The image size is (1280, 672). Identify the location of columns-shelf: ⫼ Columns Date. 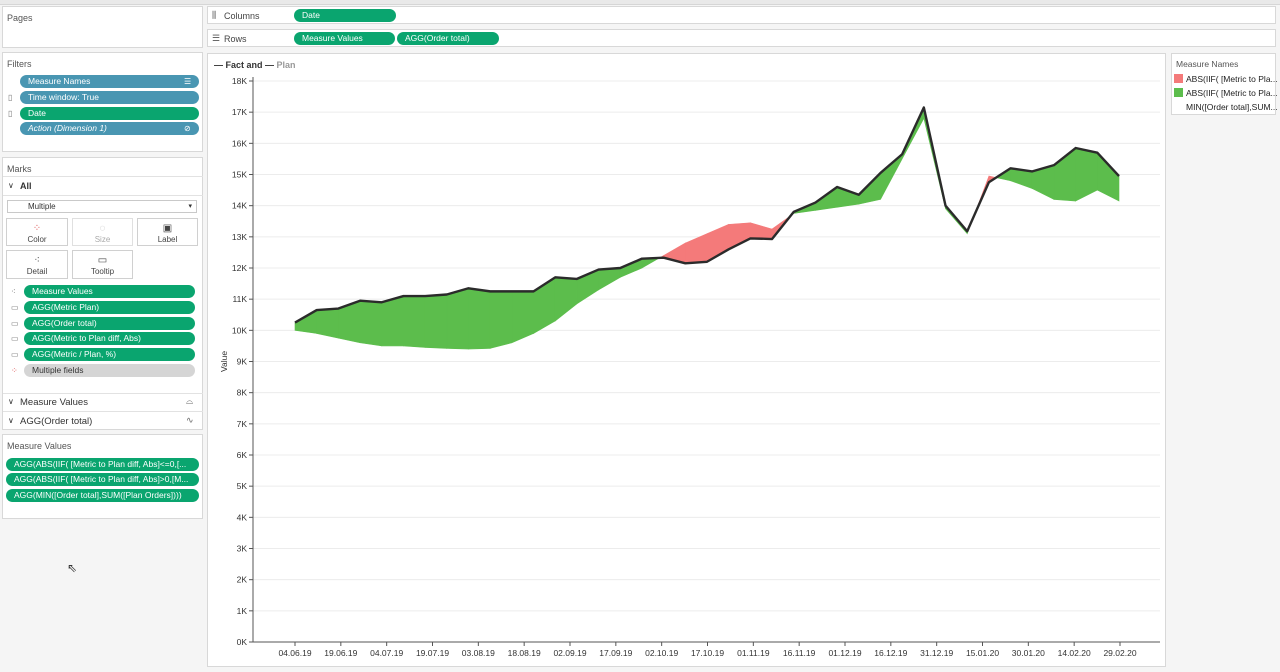
(741, 15).